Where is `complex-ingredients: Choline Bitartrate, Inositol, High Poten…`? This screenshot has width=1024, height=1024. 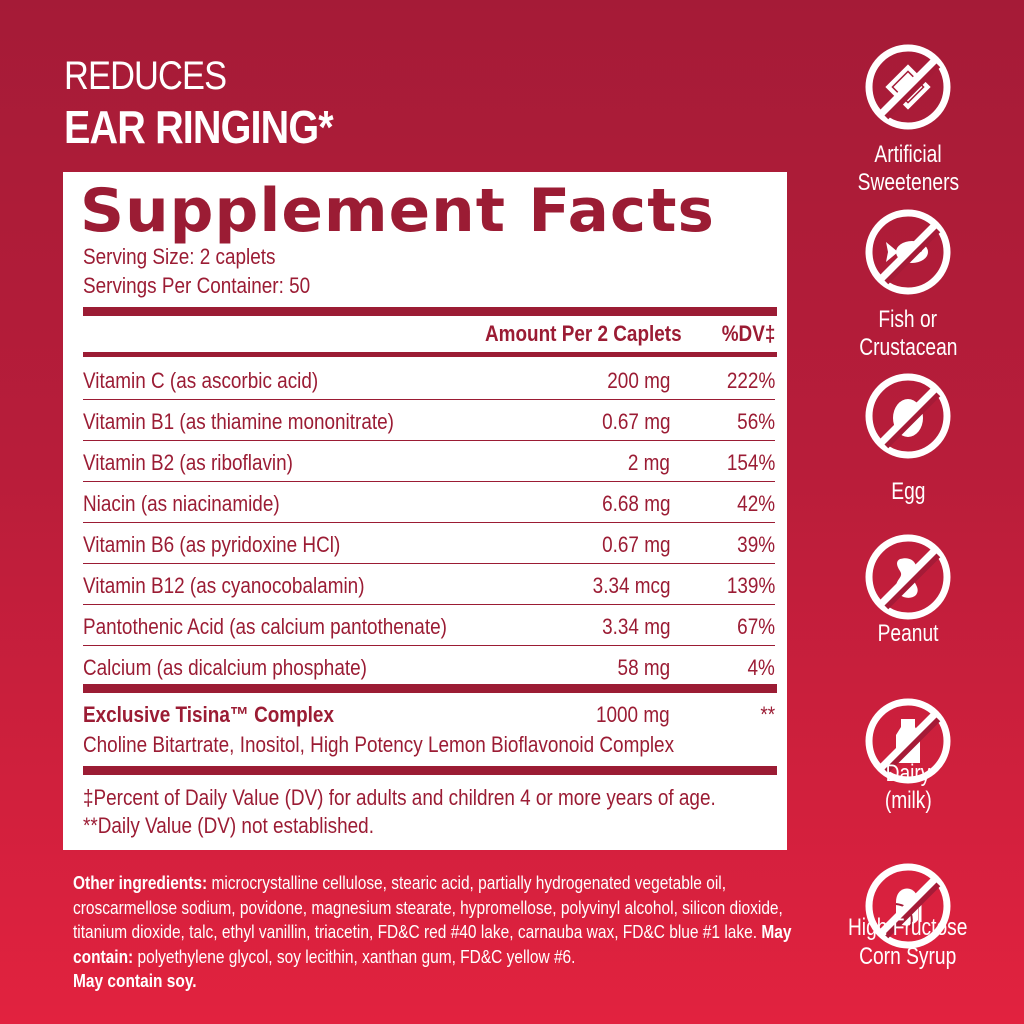 complex-ingredients: Choline Bitartrate, Inositol, High Poten… is located at coordinates (379, 744).